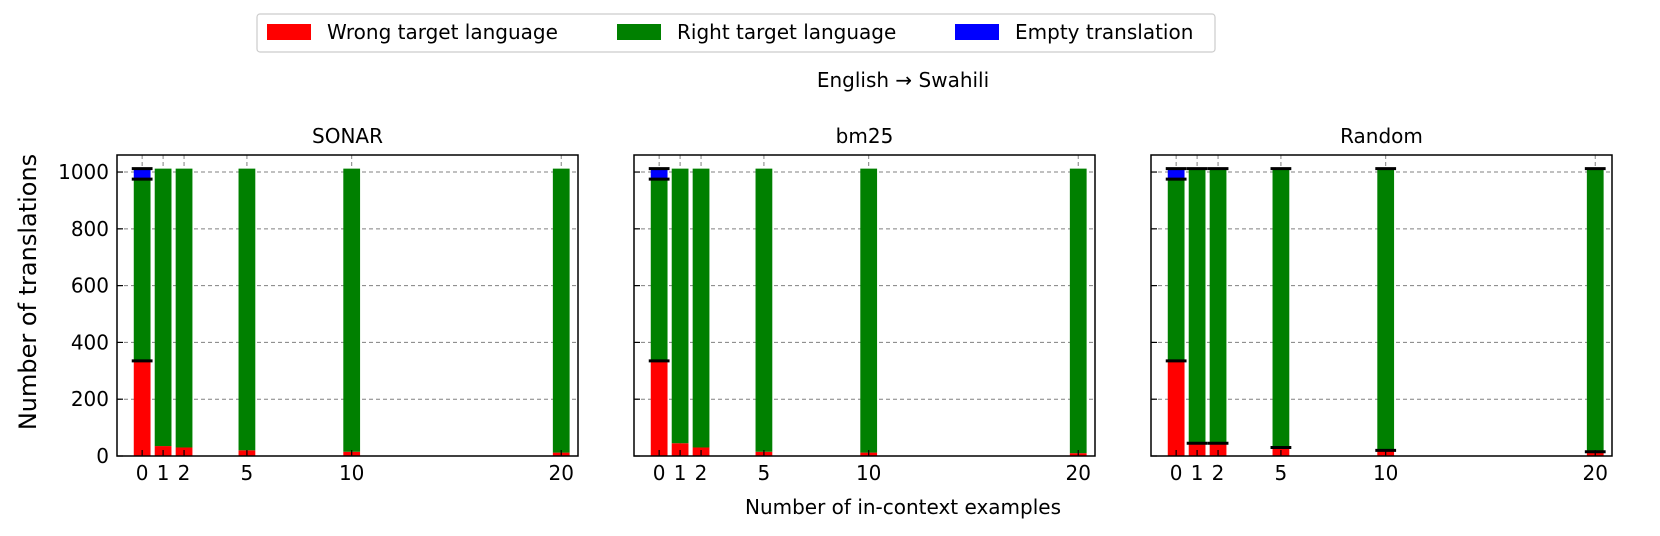 Image resolution: width=1660 pixels, height=536 pixels. I want to click on panel-title: bm25, so click(865, 136).